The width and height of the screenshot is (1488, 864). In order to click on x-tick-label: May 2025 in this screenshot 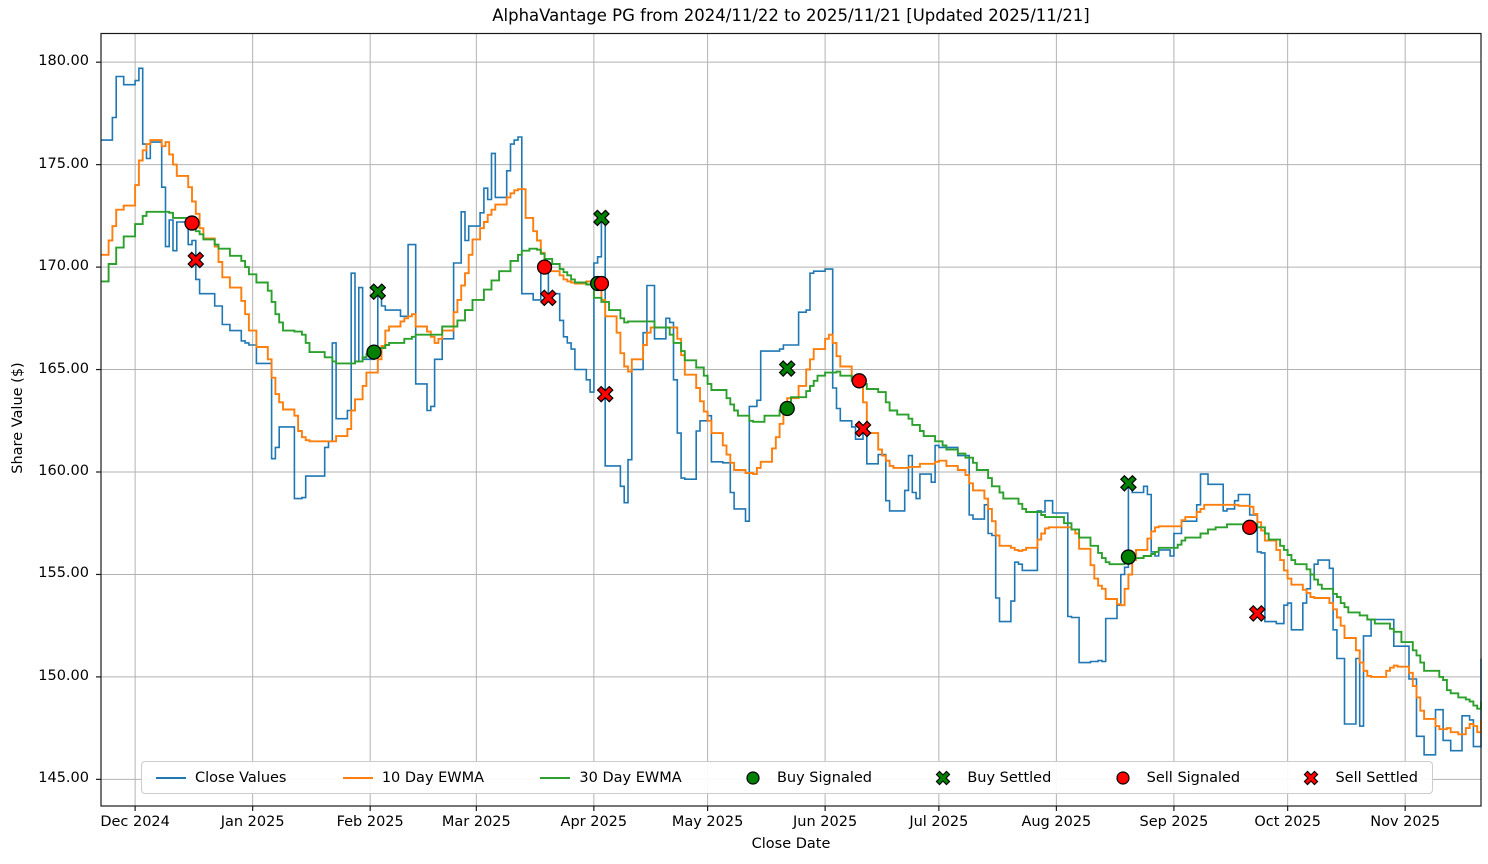, I will do `click(707, 822)`.